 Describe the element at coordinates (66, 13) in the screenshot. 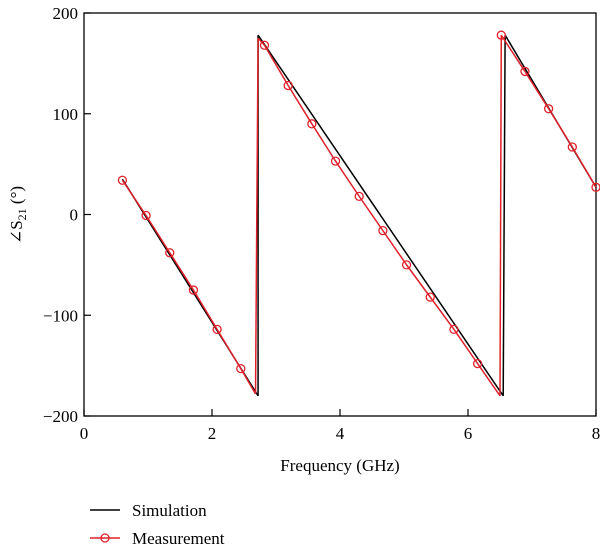

I see `y-tick-label: 200` at that location.